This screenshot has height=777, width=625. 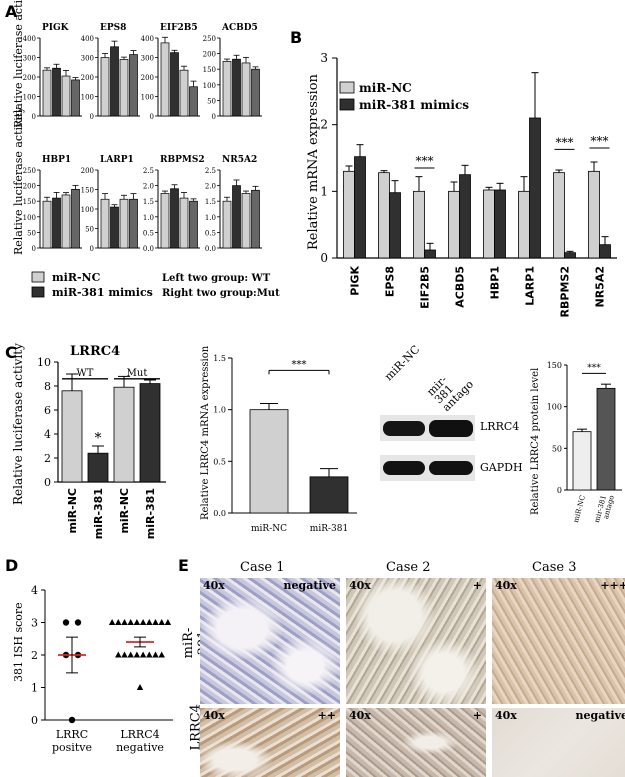 What do you see at coordinates (501, 467) in the screenshot?
I see `blot-label-gapdh: GAPDH` at bounding box center [501, 467].